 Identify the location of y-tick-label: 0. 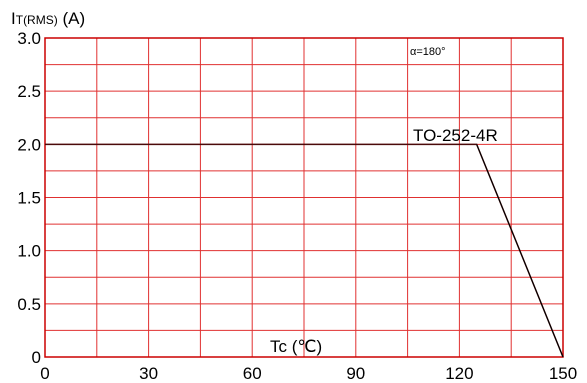
(36, 357).